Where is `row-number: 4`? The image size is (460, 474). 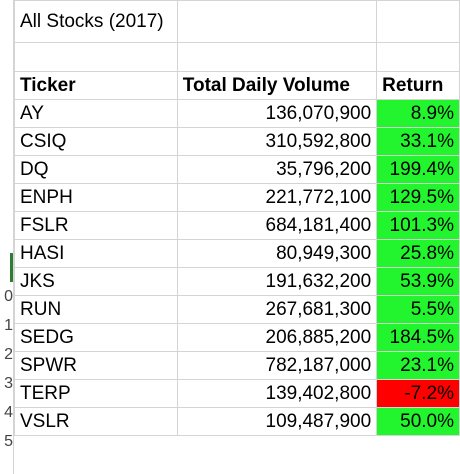 row-number: 4 is located at coordinates (8, 412).